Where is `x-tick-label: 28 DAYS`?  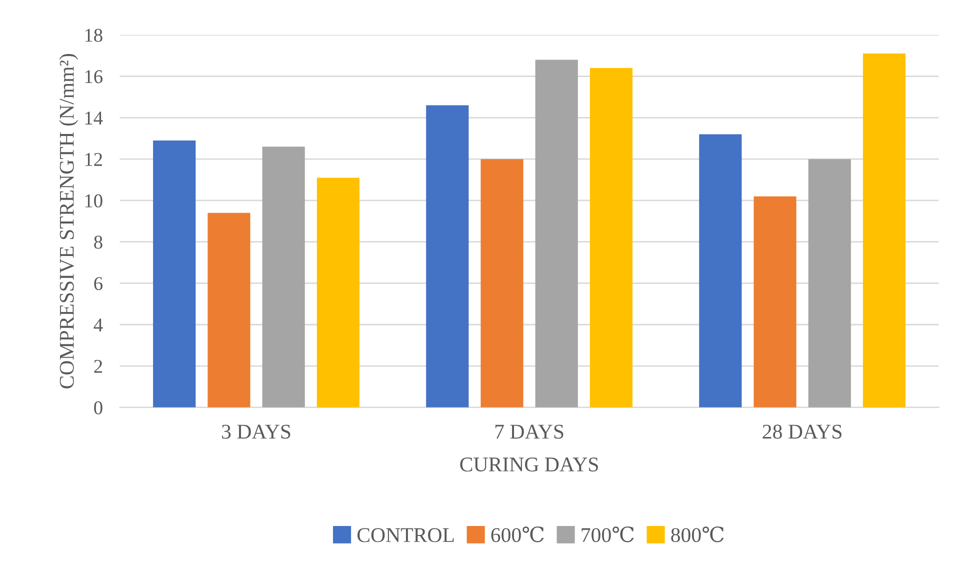 x-tick-label: 28 DAYS is located at coordinates (802, 431).